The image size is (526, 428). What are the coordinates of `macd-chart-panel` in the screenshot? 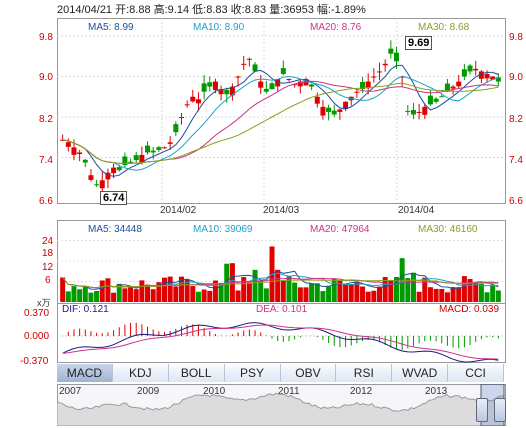 It's located at (281, 333).